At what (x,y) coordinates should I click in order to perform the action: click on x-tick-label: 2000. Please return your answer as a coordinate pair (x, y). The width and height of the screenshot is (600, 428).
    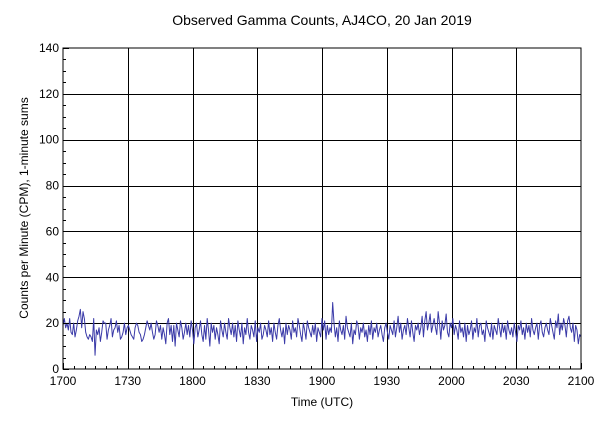
    Looking at the image, I should click on (451, 381).